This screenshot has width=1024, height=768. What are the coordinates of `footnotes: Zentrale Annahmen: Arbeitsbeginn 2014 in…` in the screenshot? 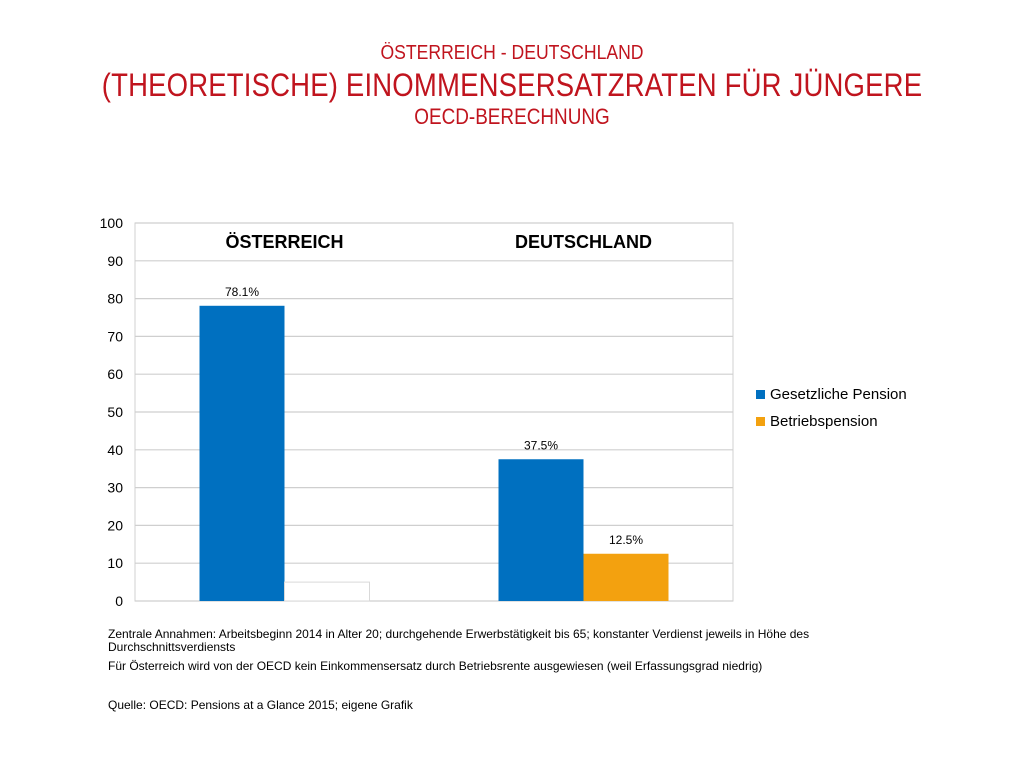 It's located at (508, 670).